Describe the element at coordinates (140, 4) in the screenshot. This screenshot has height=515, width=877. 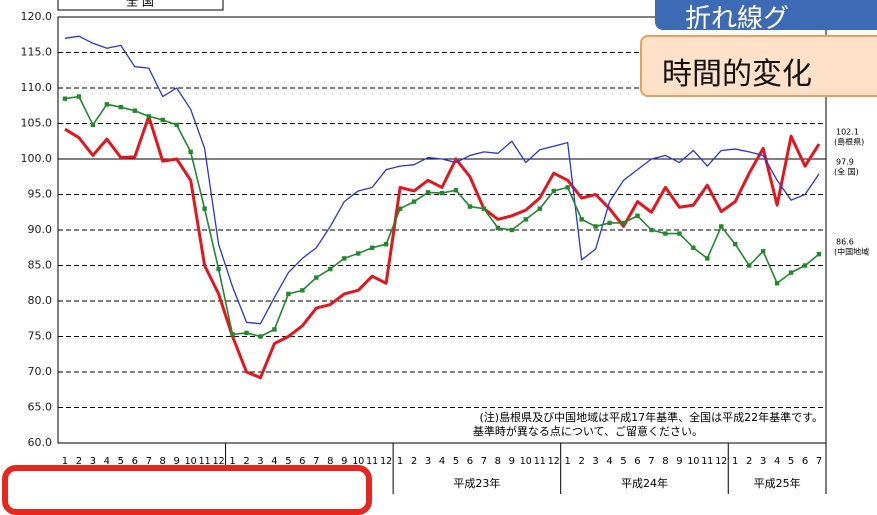
I see `corner-box-label: 全 国` at that location.